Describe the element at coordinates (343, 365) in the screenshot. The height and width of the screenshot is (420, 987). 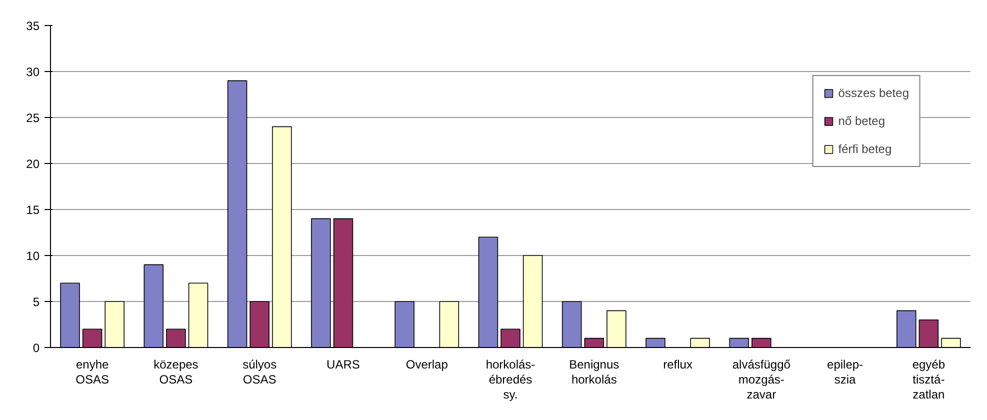
I see `x-tick-label: UARS` at that location.